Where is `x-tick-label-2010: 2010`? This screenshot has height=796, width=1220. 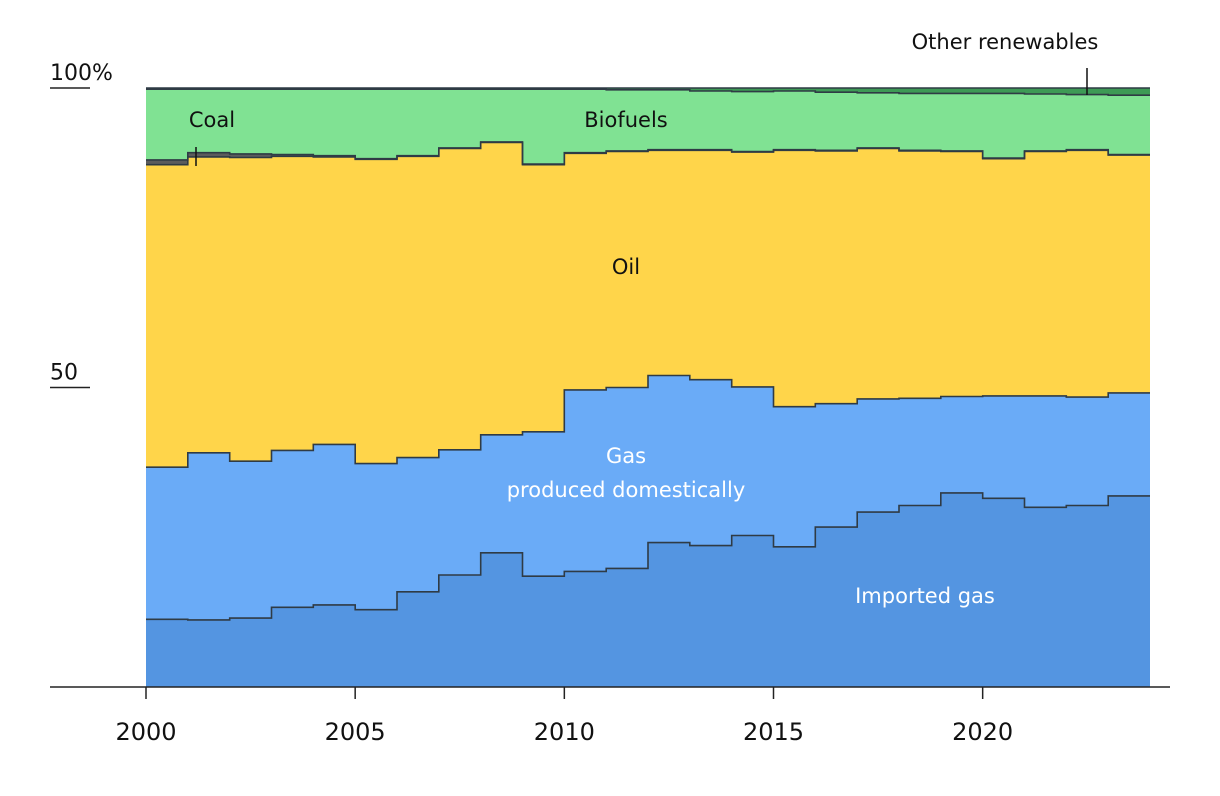 x-tick-label-2010: 2010 is located at coordinates (564, 732).